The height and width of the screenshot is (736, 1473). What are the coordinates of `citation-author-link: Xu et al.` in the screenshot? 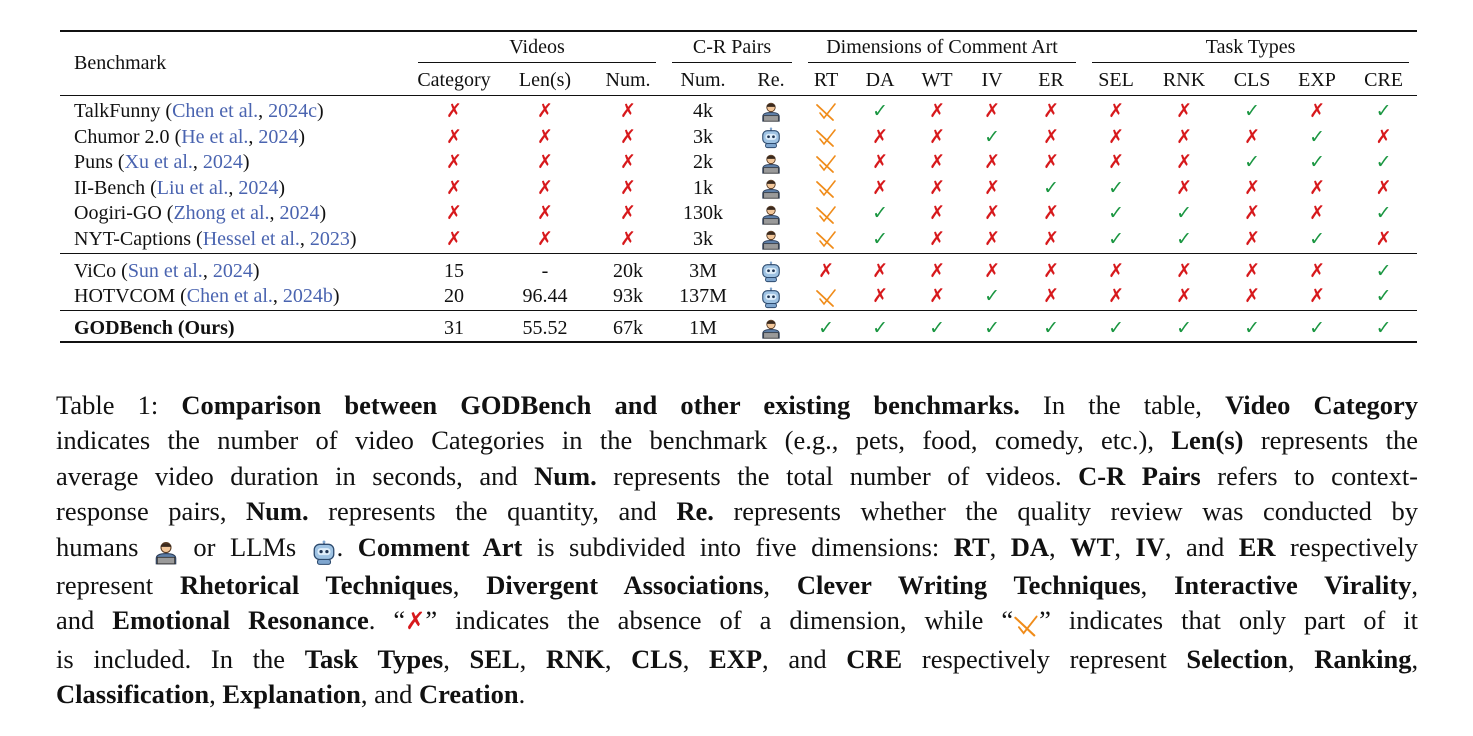 It's located at (158, 162).